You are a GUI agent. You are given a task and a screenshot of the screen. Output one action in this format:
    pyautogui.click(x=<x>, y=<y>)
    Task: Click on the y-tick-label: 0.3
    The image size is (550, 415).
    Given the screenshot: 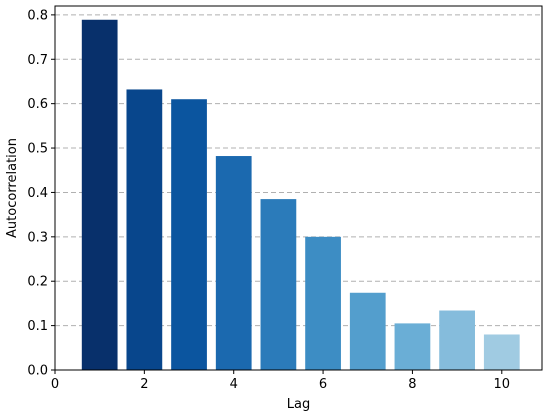 What is the action you would take?
    pyautogui.click(x=37, y=237)
    